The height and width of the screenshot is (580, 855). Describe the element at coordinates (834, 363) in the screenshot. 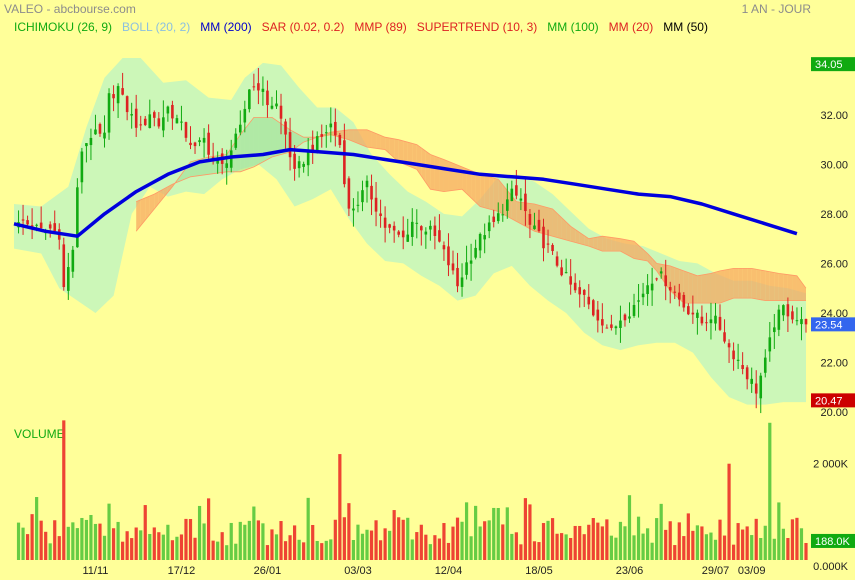

I see `price-tick-label: 22.00` at that location.